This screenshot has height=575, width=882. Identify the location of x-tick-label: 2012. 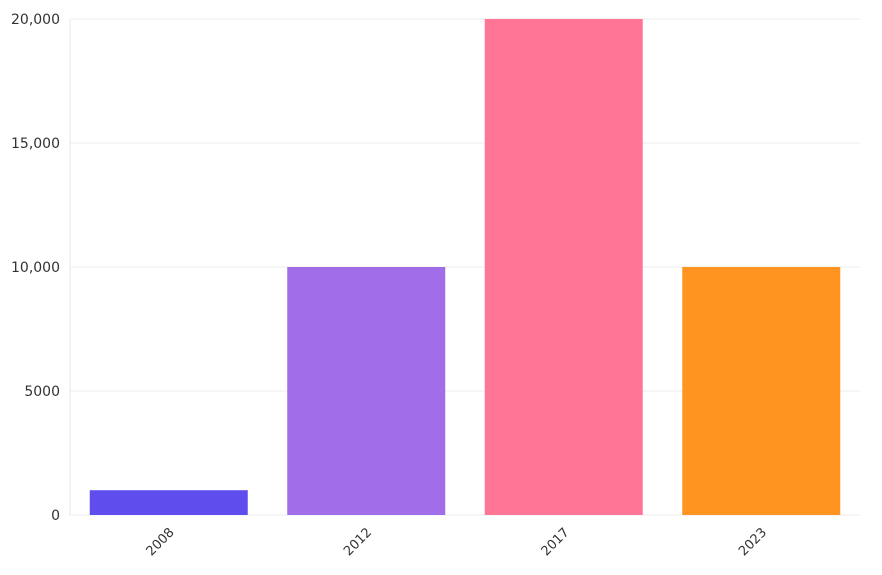
(358, 542).